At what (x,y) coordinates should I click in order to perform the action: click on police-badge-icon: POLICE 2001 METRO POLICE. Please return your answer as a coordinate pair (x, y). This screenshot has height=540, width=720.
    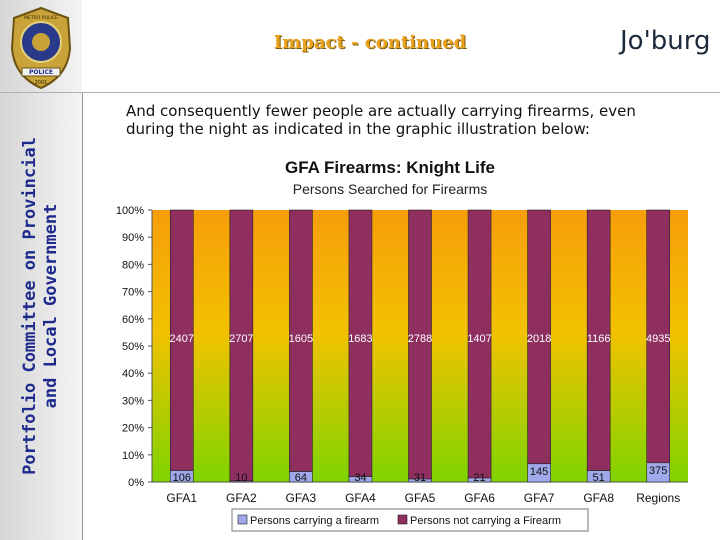
    Looking at the image, I should click on (41, 48).